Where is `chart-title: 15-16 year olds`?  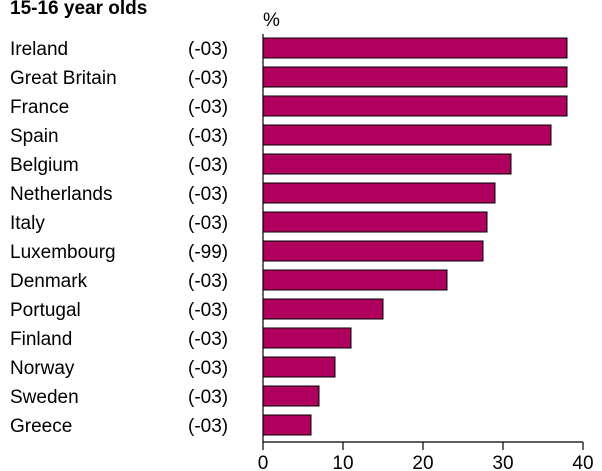
chart-title: 15-16 year olds is located at coordinates (78, 9).